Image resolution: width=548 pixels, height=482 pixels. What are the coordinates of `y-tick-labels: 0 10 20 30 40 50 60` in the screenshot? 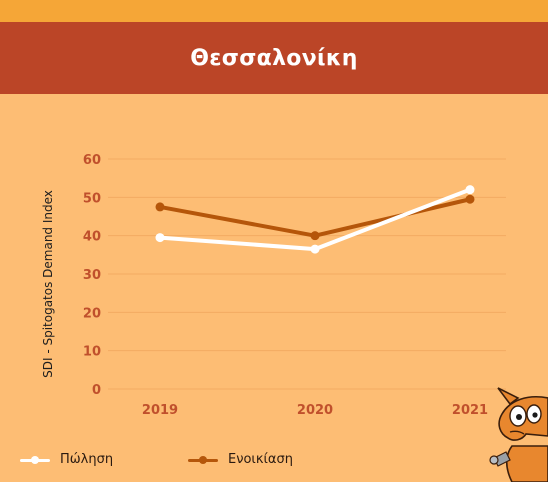 It's located at (92, 275).